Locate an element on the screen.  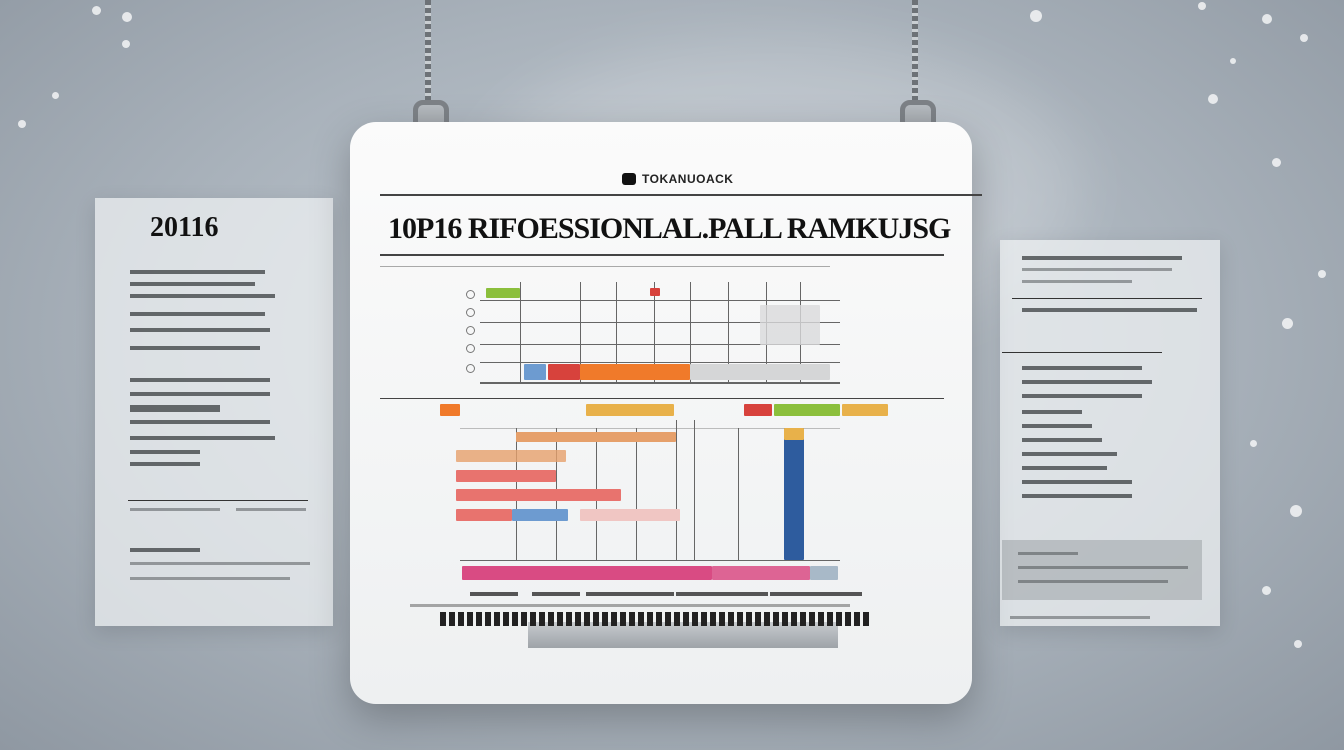
board-top-rule is located at coordinates (681, 195).